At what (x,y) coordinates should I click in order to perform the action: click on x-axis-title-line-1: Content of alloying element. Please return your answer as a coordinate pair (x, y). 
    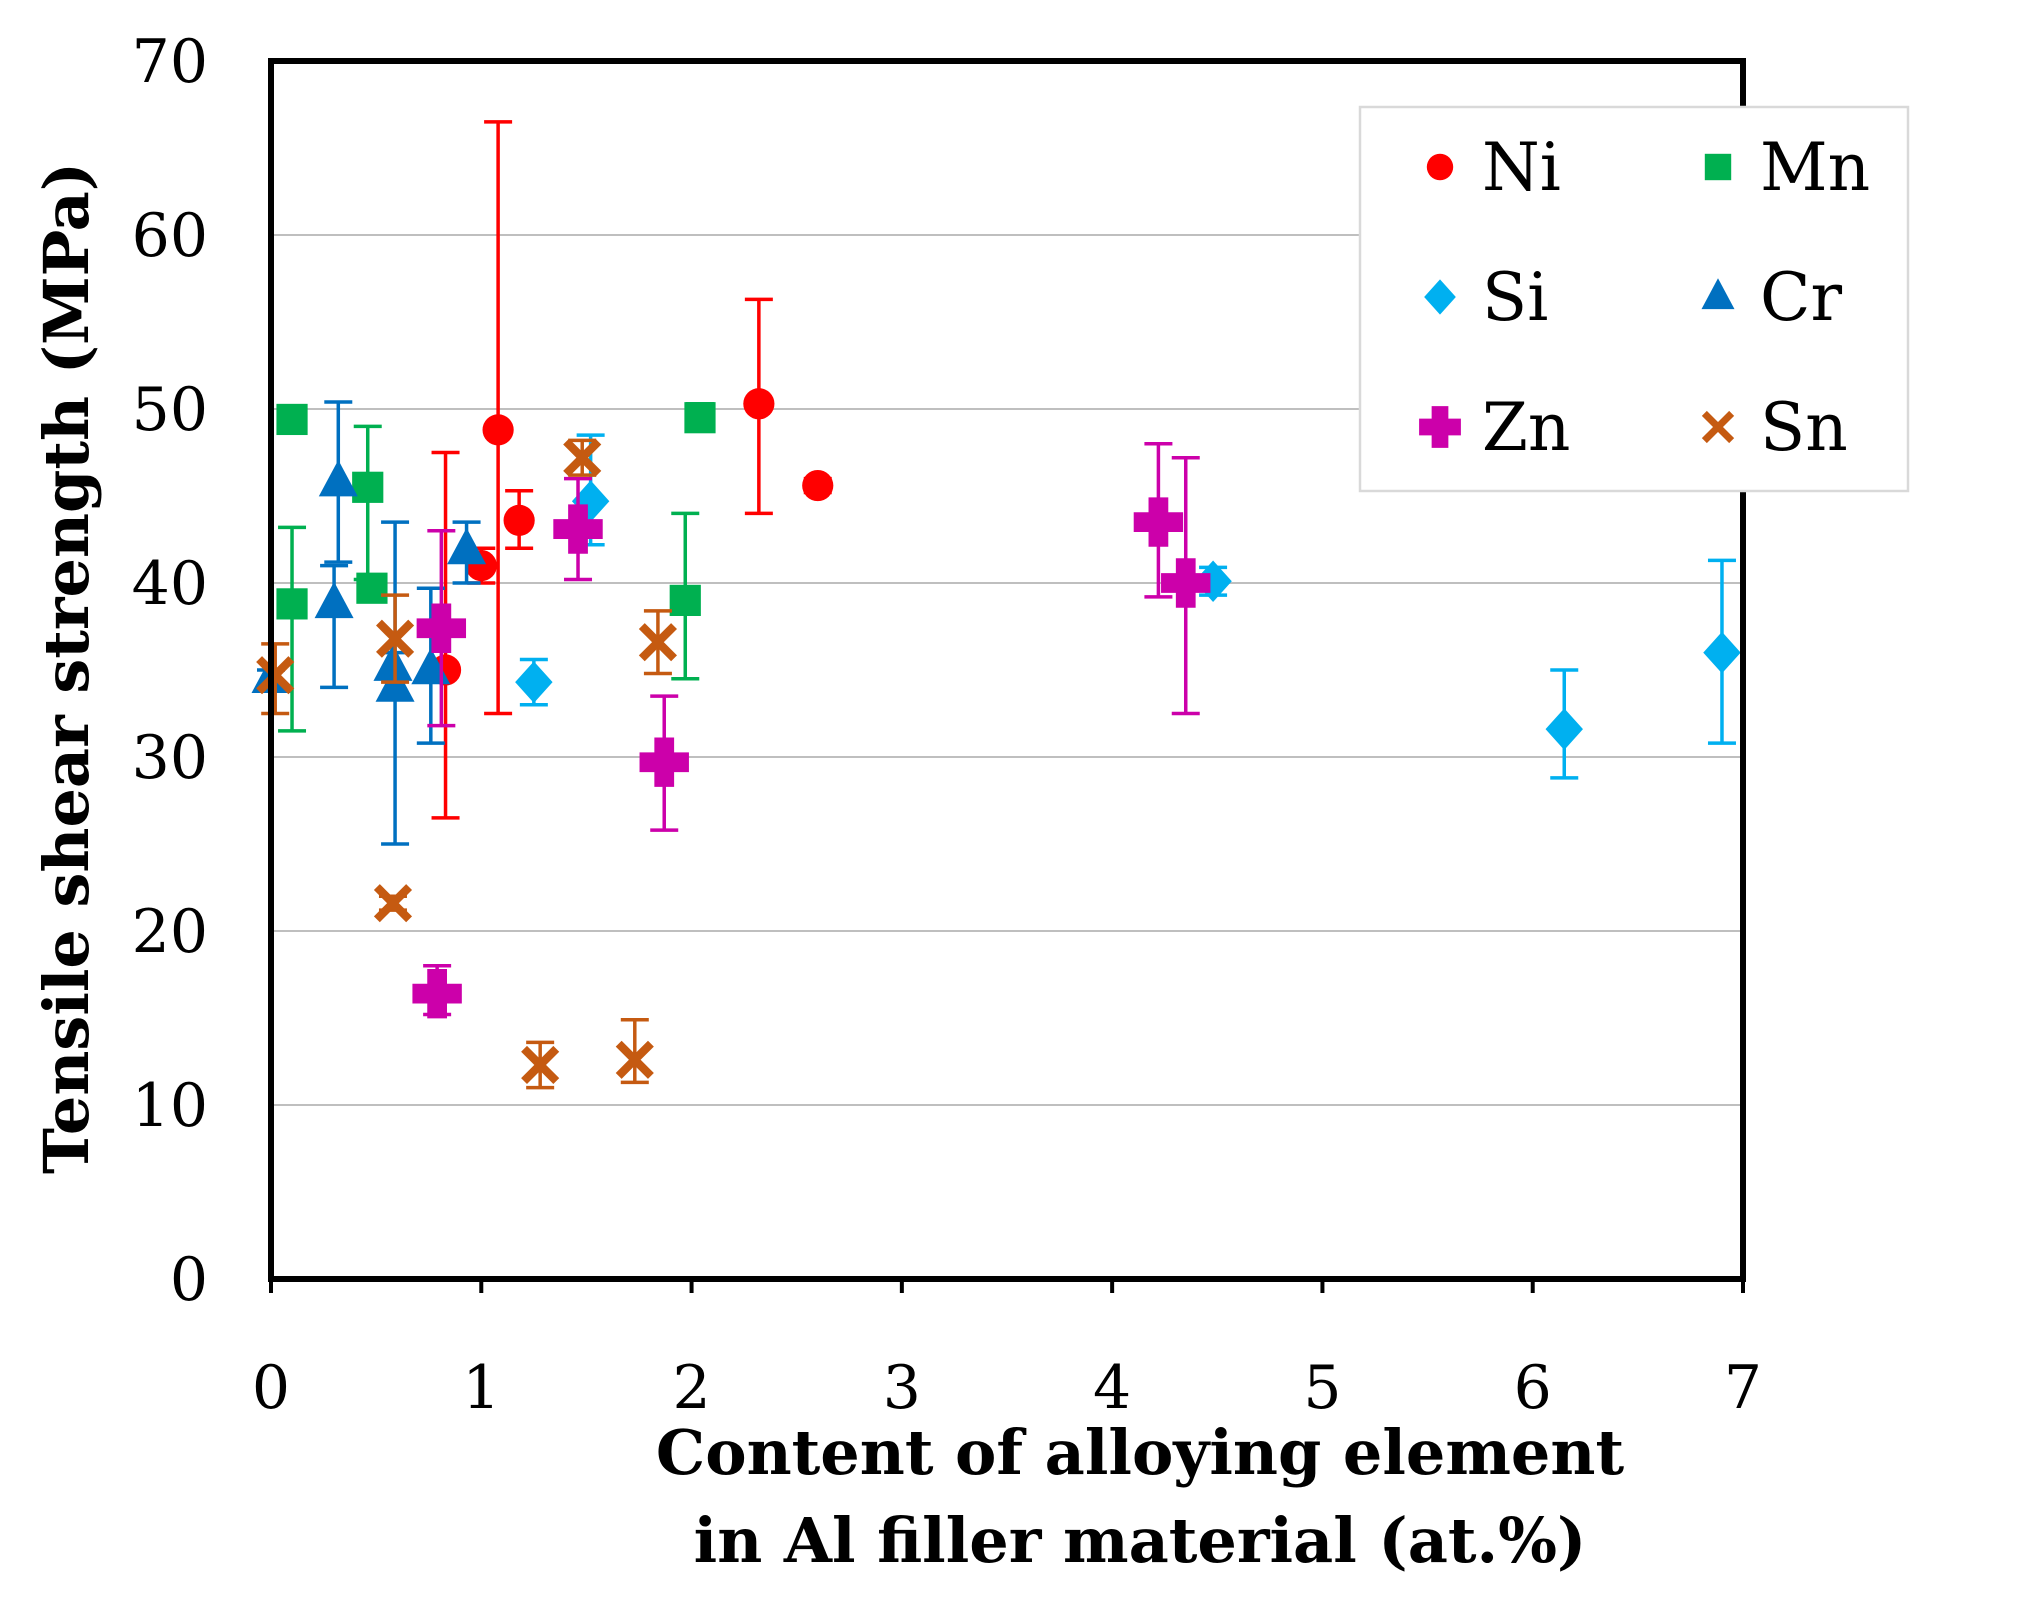
    Looking at the image, I should click on (1140, 1452).